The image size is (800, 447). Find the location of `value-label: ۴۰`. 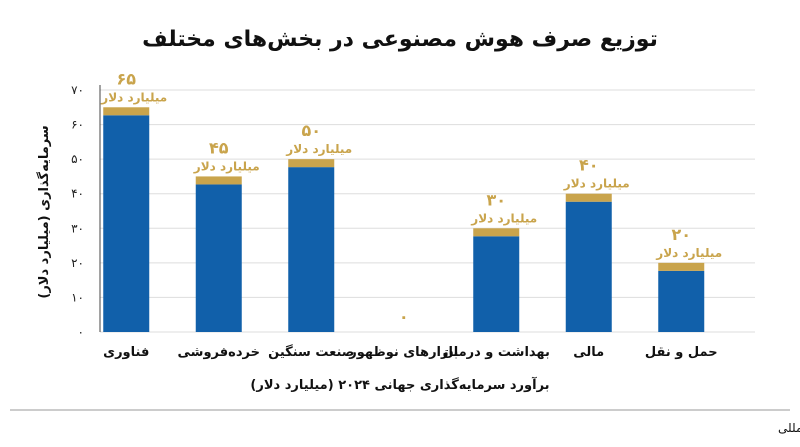

value-label: ۴۰ is located at coordinates (589, 165).